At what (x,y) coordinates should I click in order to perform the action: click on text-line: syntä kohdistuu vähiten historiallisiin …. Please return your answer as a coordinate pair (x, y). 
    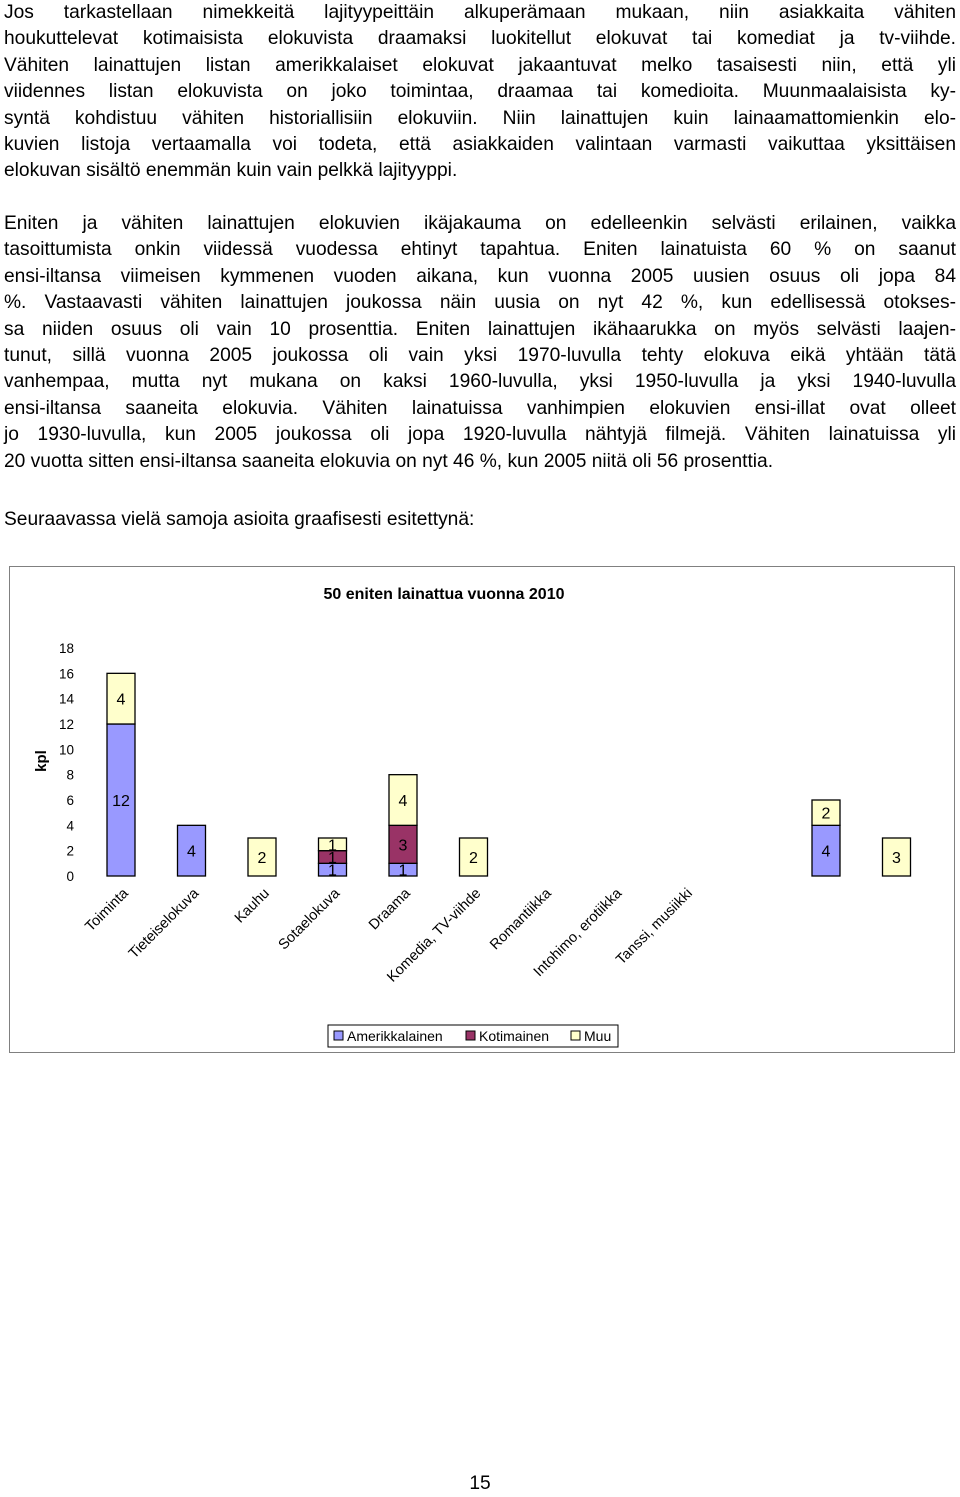
    Looking at the image, I should click on (480, 118).